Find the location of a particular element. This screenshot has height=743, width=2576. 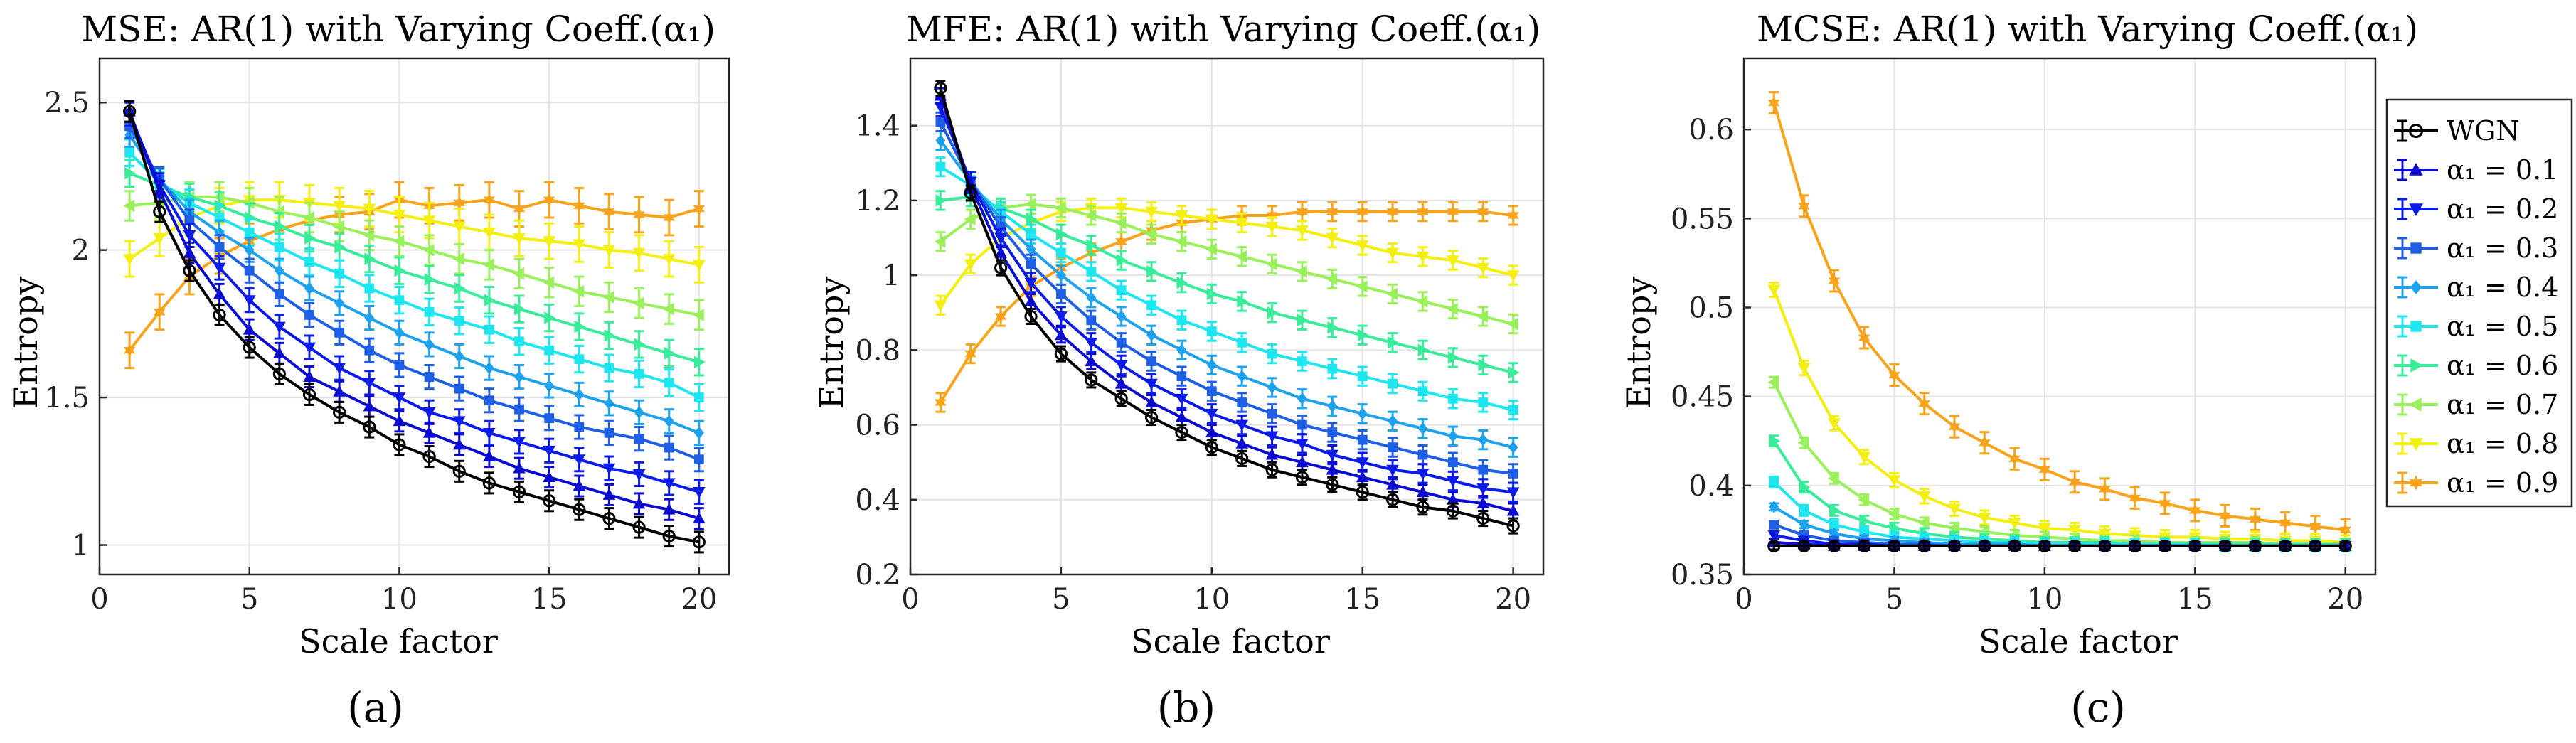

panel-a-series-1-line is located at coordinates (414, 315).